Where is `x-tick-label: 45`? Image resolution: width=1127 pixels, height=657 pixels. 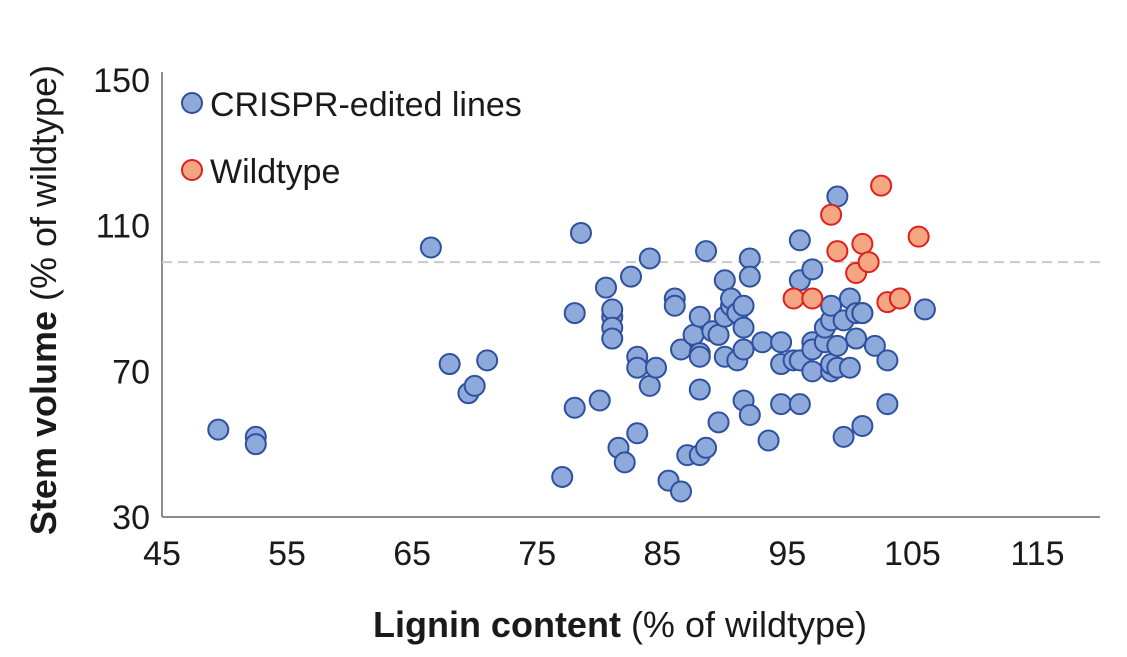
x-tick-label: 45 is located at coordinates (162, 554).